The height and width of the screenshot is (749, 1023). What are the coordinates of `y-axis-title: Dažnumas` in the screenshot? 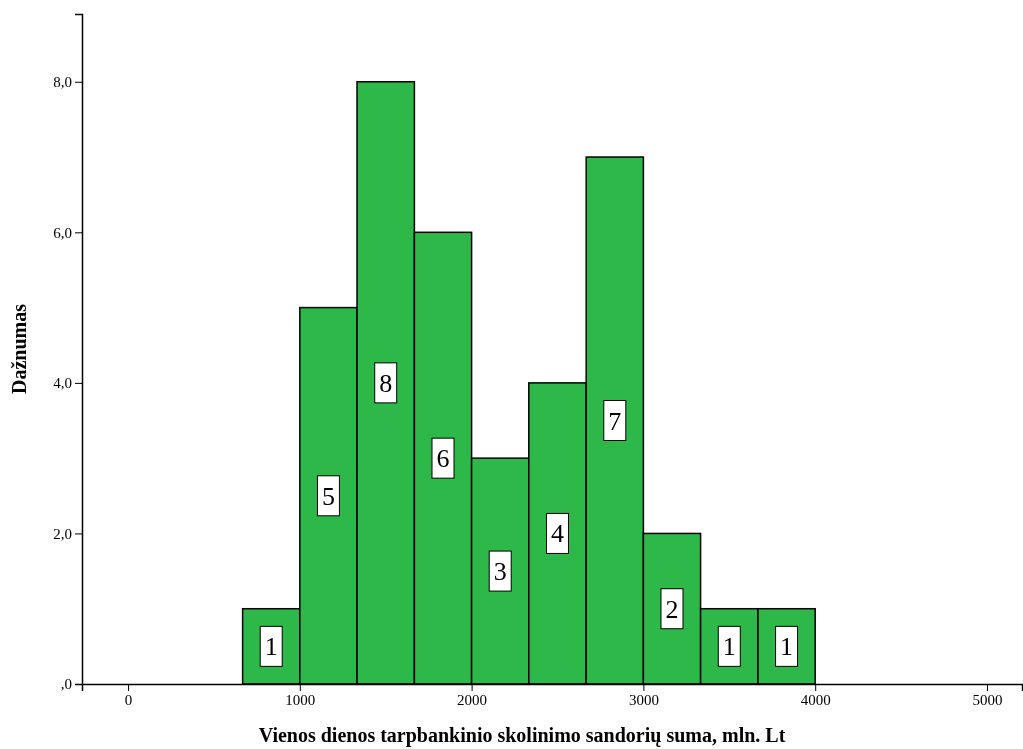 It's located at (19, 349).